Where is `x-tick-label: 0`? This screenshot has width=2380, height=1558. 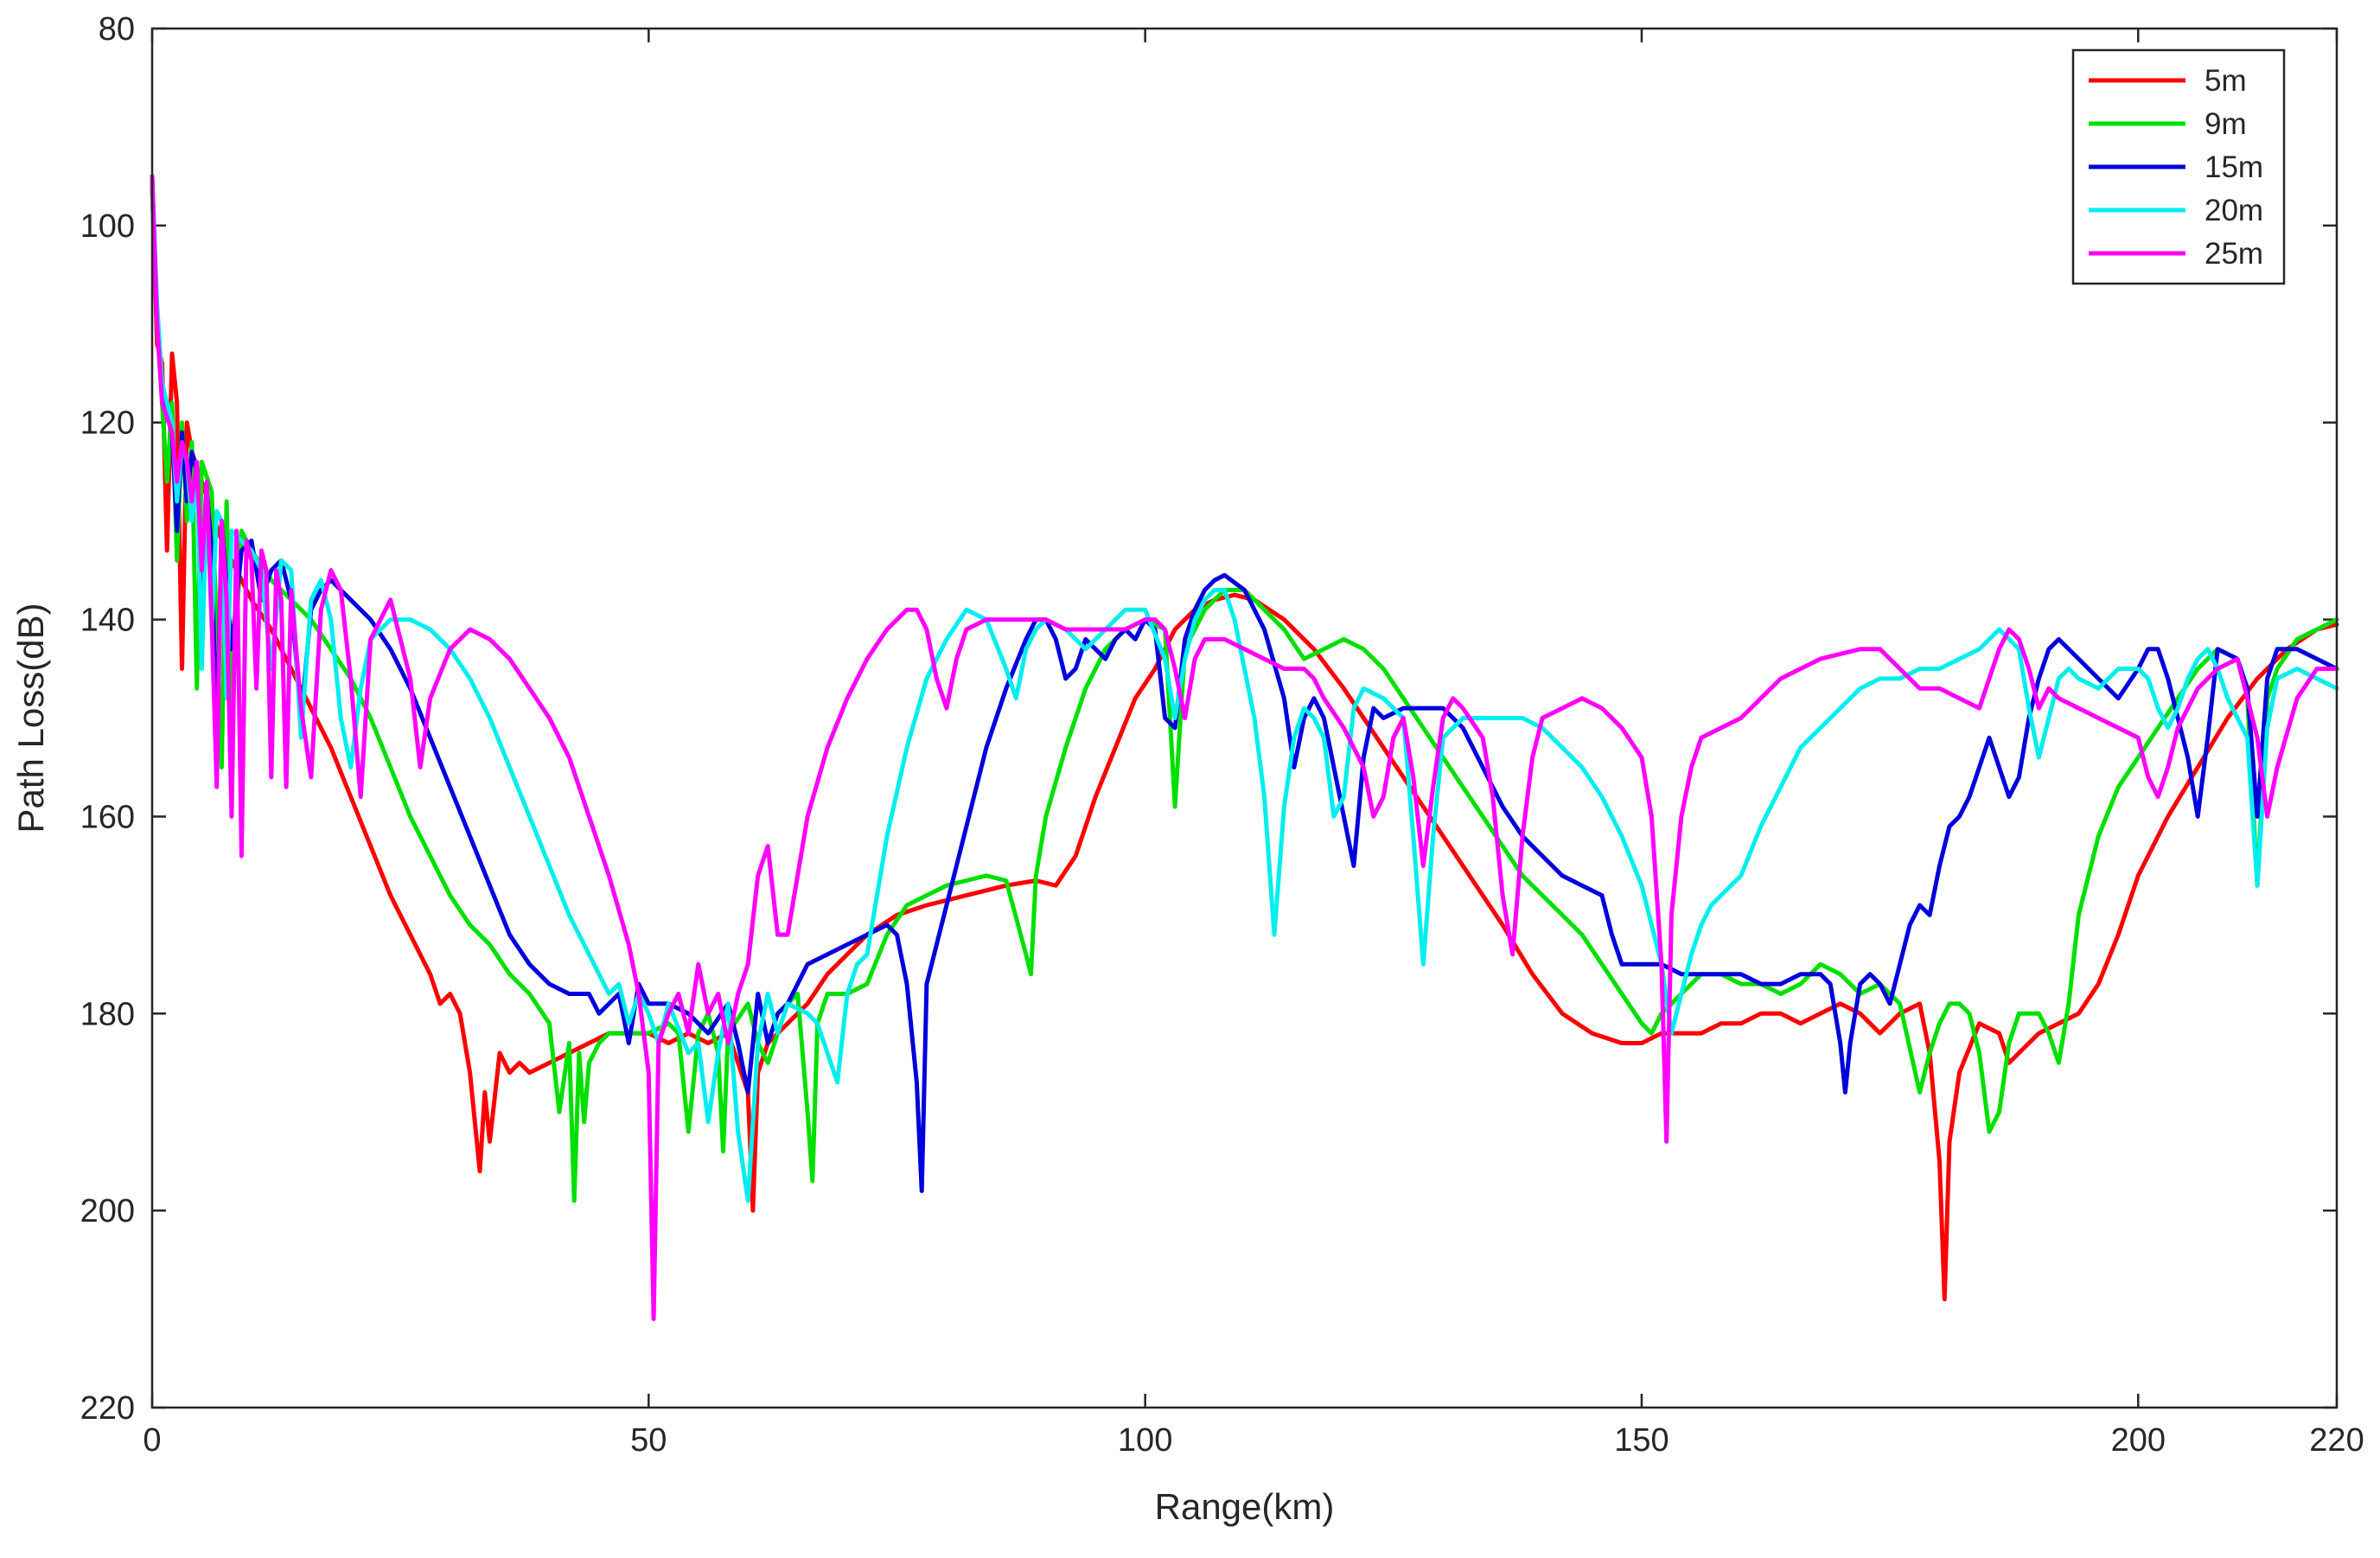
x-tick-label: 0 is located at coordinates (152, 1440).